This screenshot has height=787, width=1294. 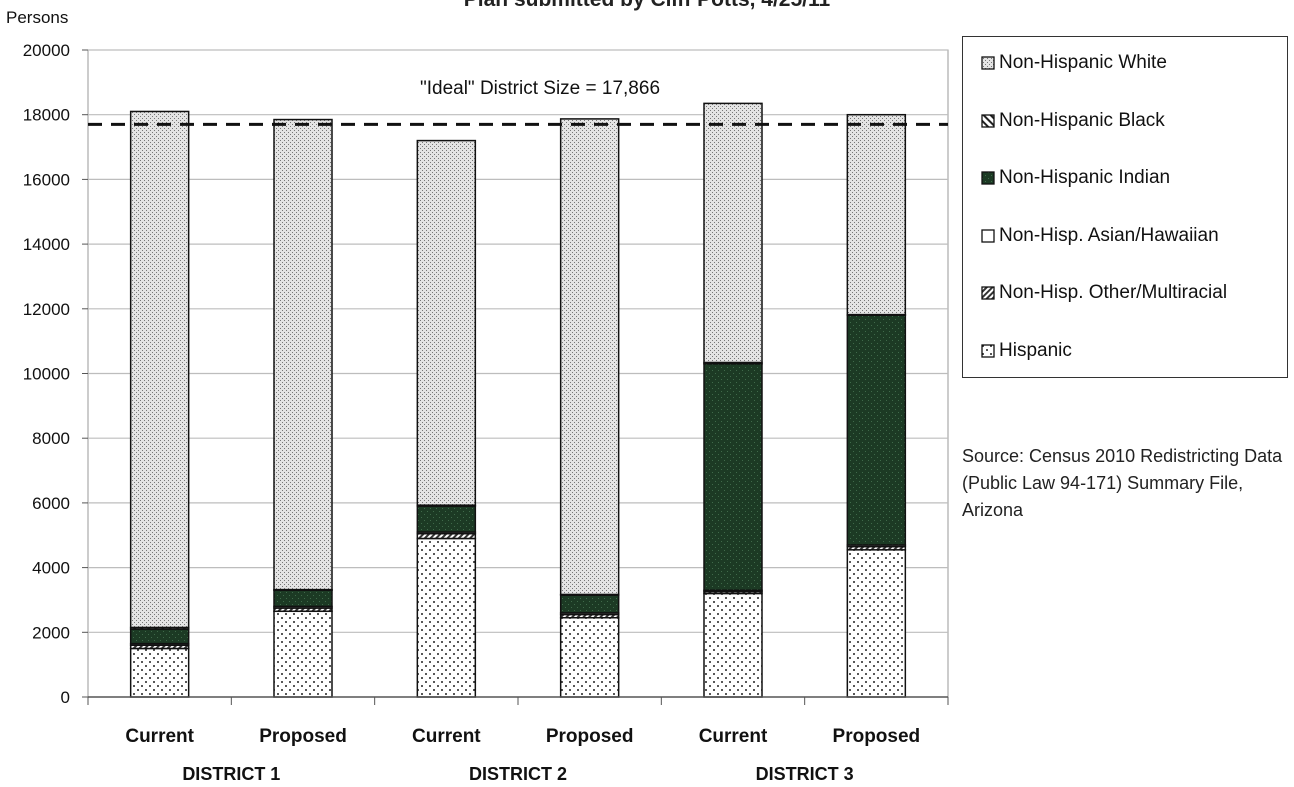 What do you see at coordinates (1085, 177) in the screenshot?
I see `legend-label: Non-Hispanic Indian` at bounding box center [1085, 177].